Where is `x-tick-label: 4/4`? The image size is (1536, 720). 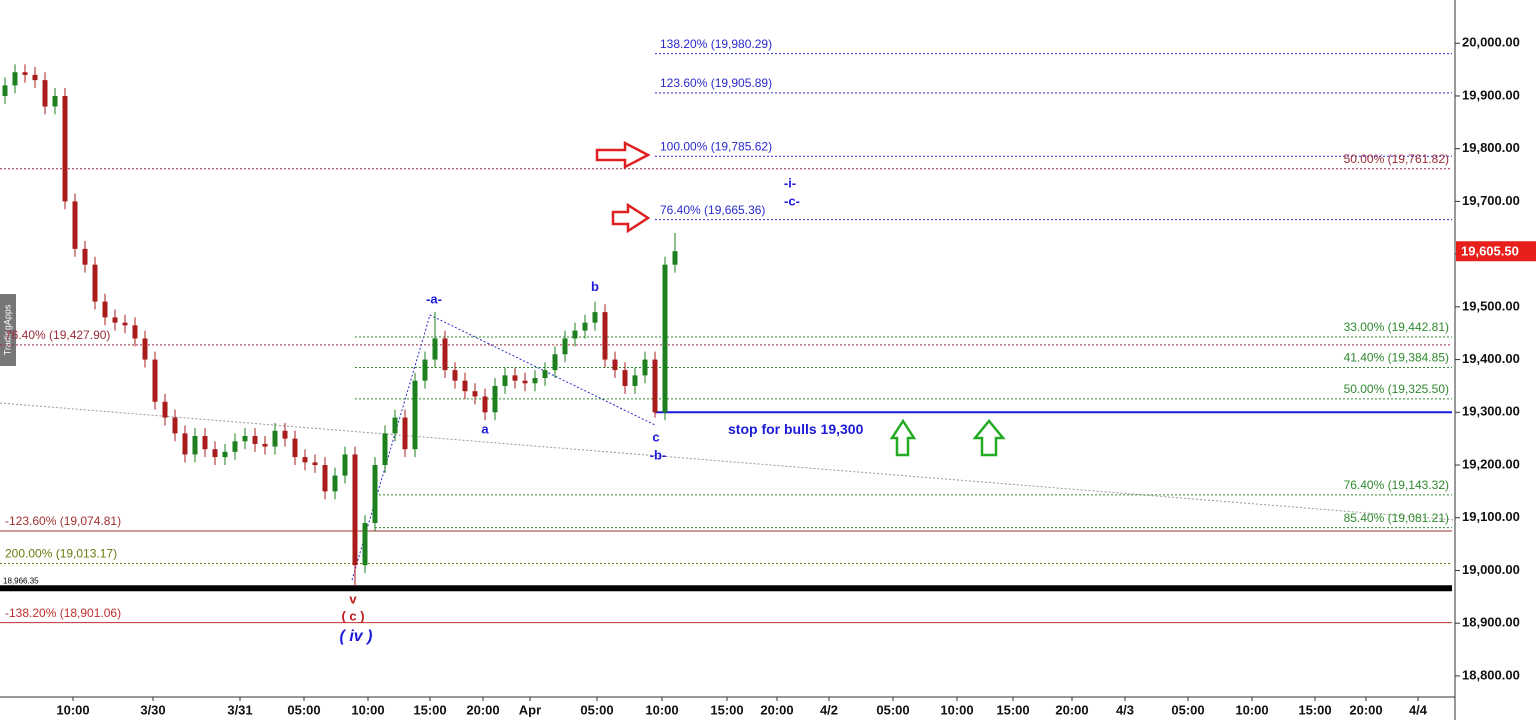 x-tick-label: 4/4 is located at coordinates (1418, 709).